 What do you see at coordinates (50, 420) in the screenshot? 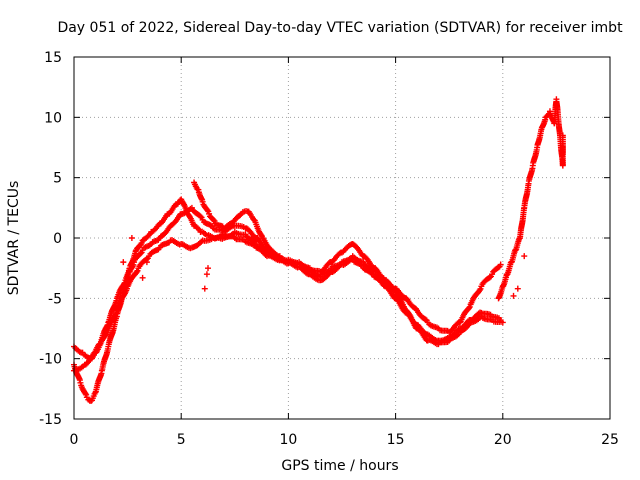
I see `y-tick-label: -15` at bounding box center [50, 420].